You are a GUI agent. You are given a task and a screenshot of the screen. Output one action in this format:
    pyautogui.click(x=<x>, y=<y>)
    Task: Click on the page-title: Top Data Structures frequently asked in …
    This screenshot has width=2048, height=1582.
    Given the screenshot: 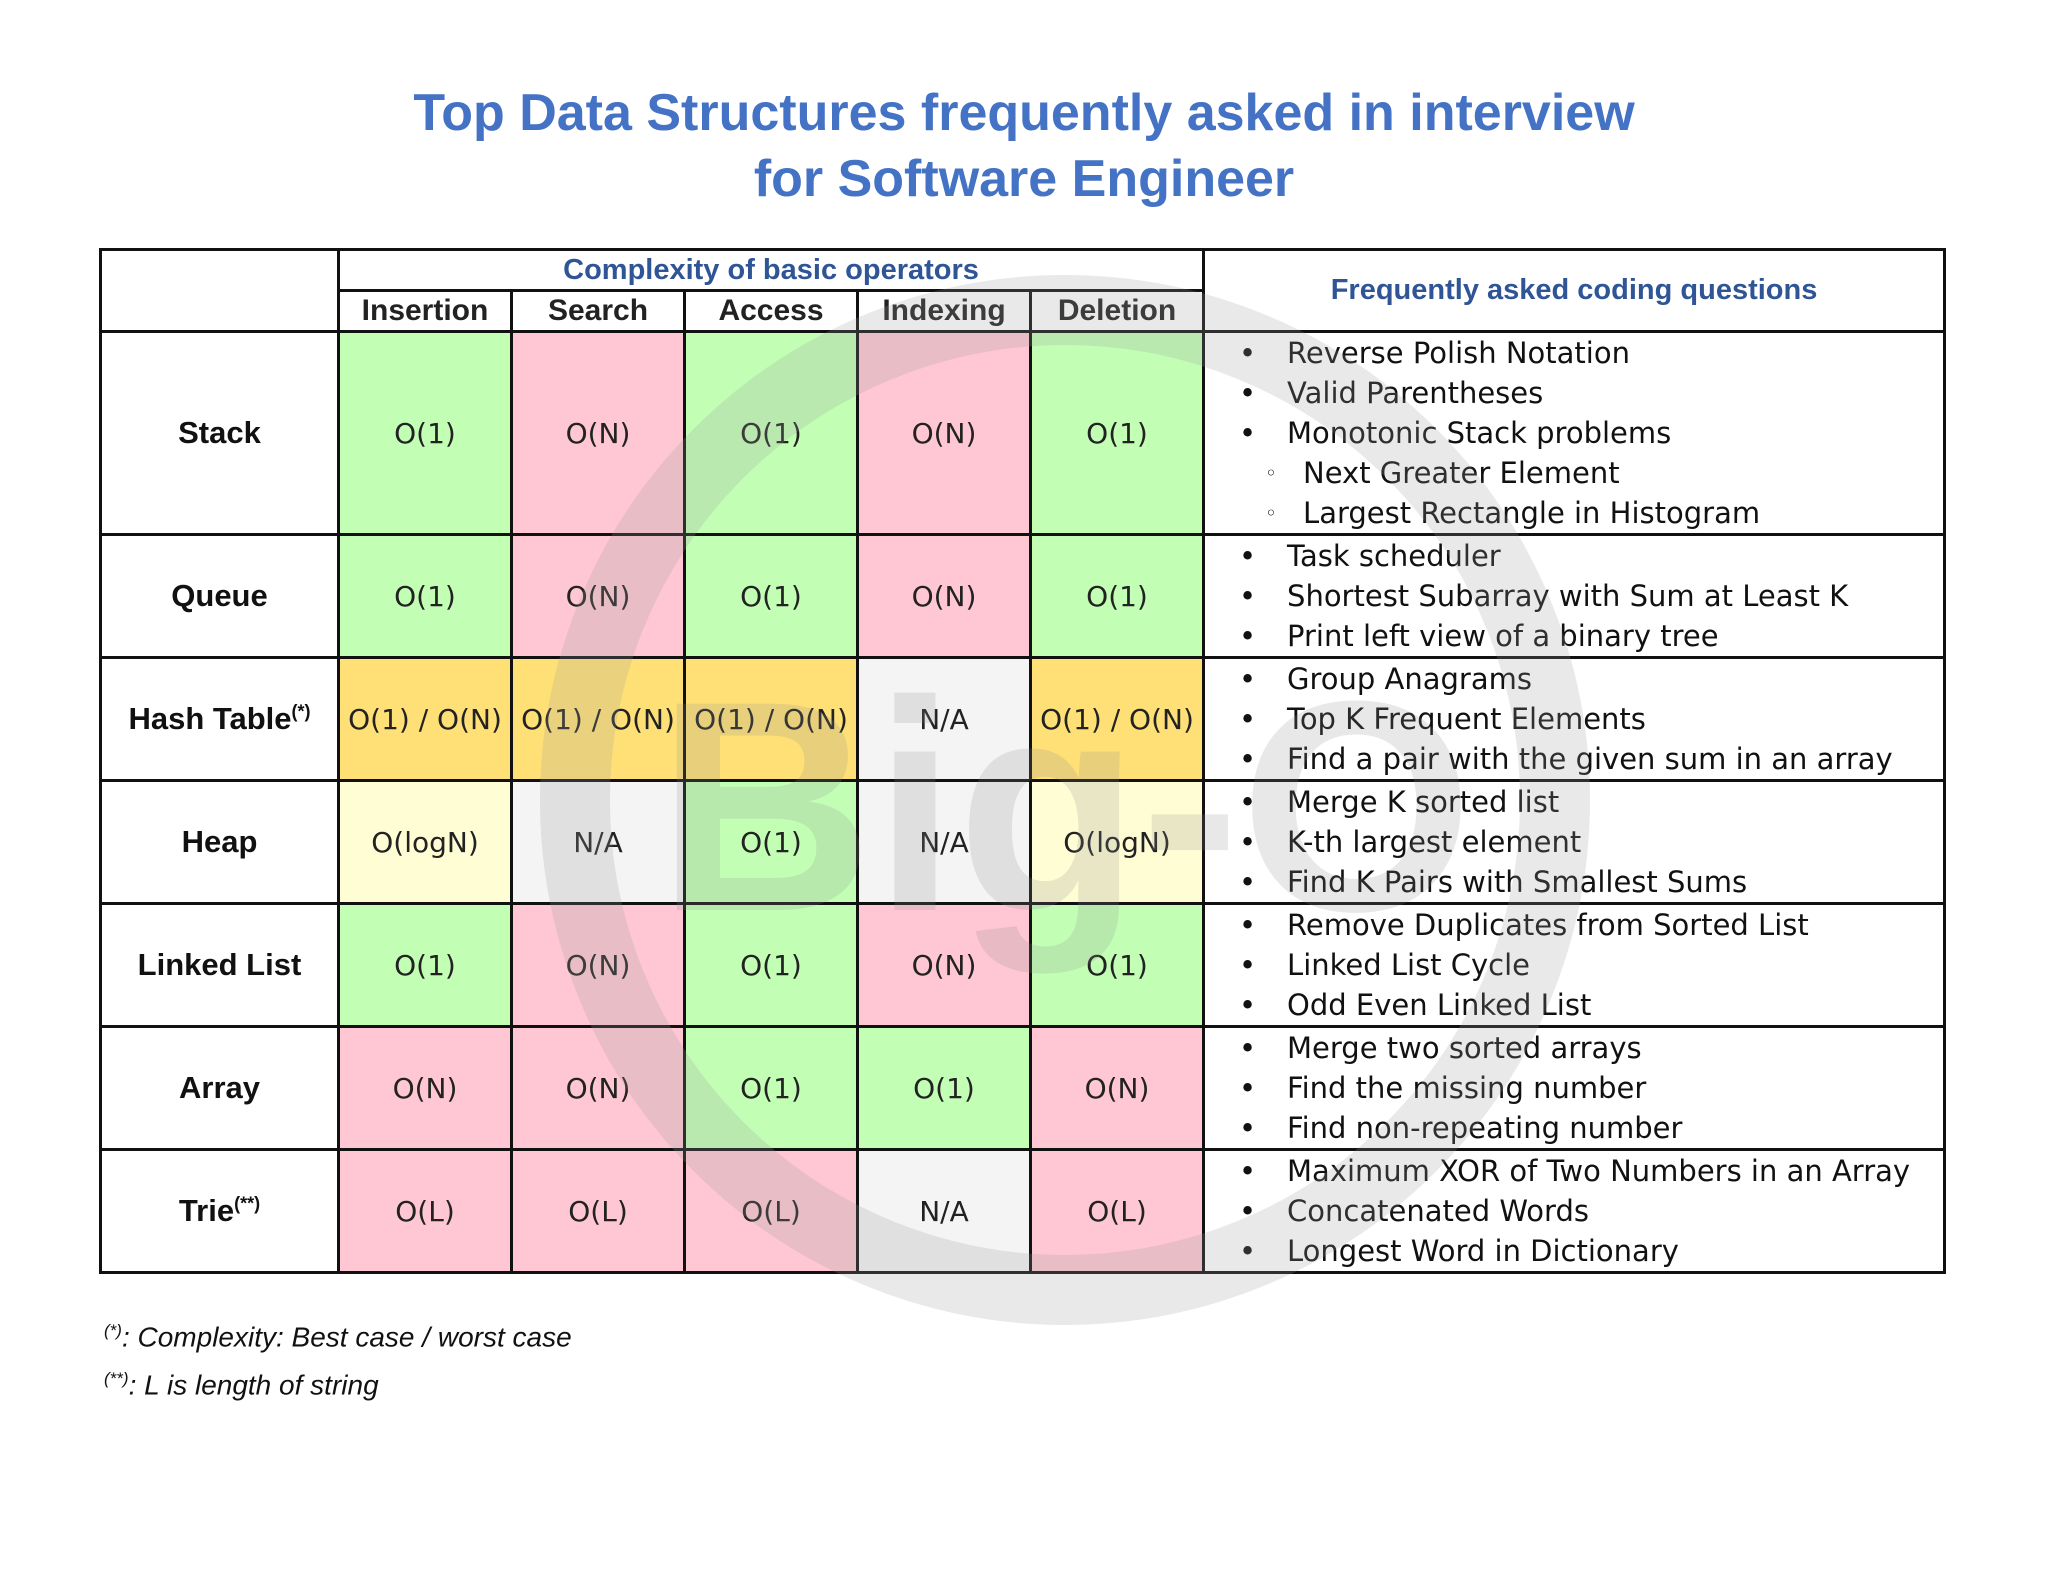 What is the action you would take?
    pyautogui.click(x=1024, y=146)
    